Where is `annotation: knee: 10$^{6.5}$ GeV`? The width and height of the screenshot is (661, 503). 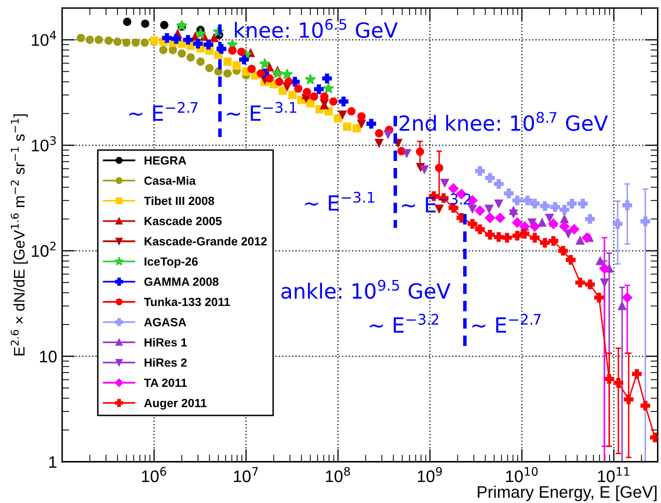
annotation: knee: 10$^{6.5}$ GeV is located at coordinates (316, 28).